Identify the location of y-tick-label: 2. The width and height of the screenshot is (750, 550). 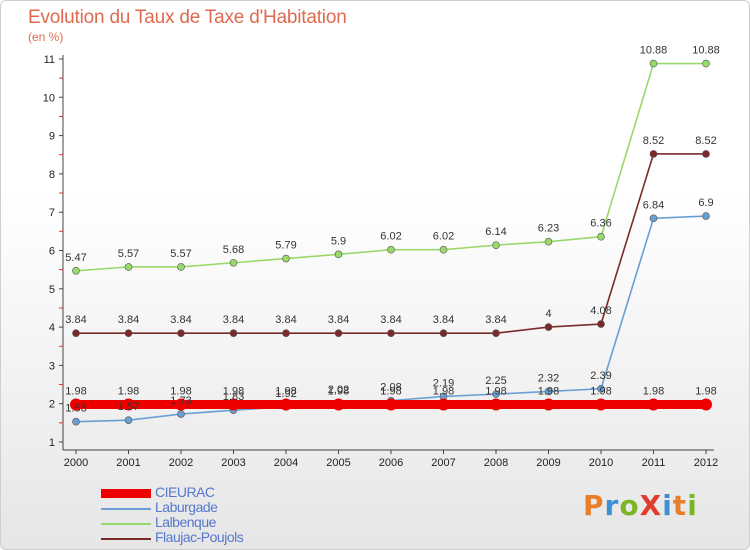
(52, 405).